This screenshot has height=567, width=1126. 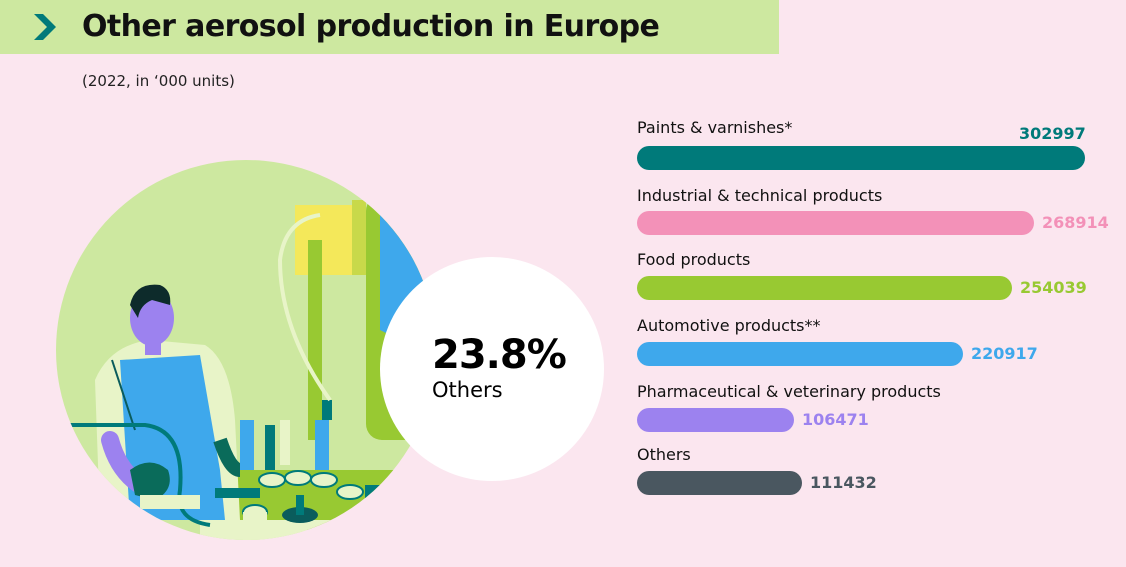 I want to click on value-label: 106471, so click(x=835, y=419).